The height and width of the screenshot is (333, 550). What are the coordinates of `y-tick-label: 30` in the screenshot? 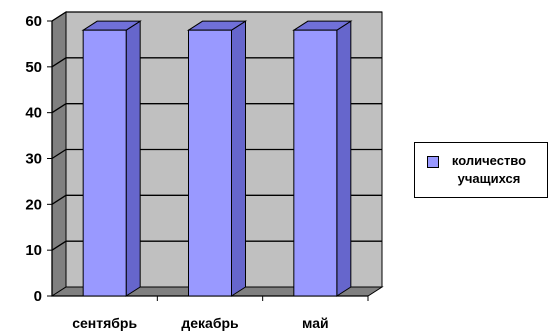 It's located at (33, 159).